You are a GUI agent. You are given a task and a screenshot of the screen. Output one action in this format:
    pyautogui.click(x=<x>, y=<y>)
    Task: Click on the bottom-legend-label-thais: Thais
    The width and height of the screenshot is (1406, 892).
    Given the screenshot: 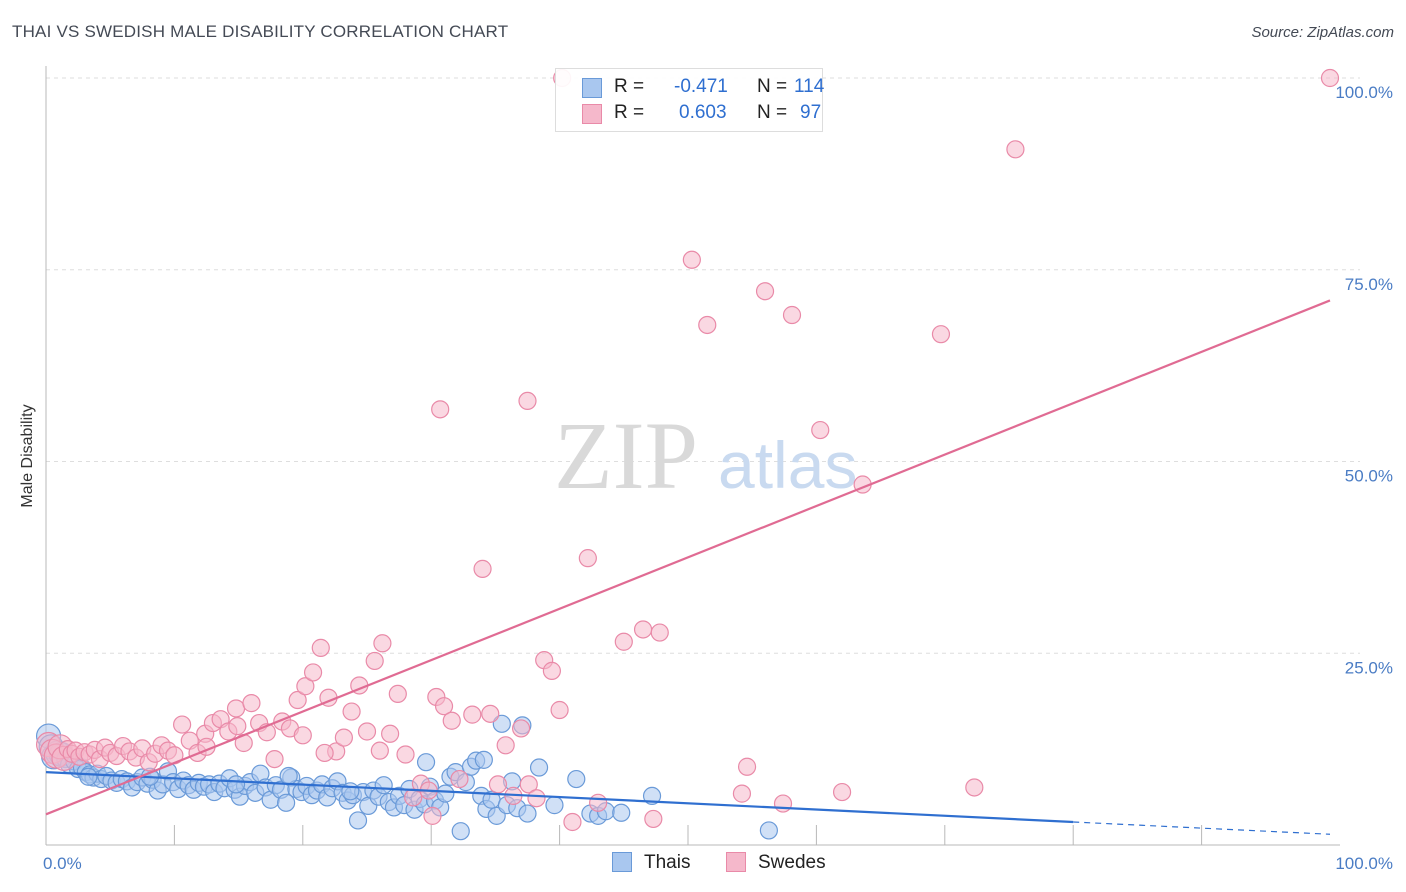 What is the action you would take?
    pyautogui.click(x=667, y=862)
    